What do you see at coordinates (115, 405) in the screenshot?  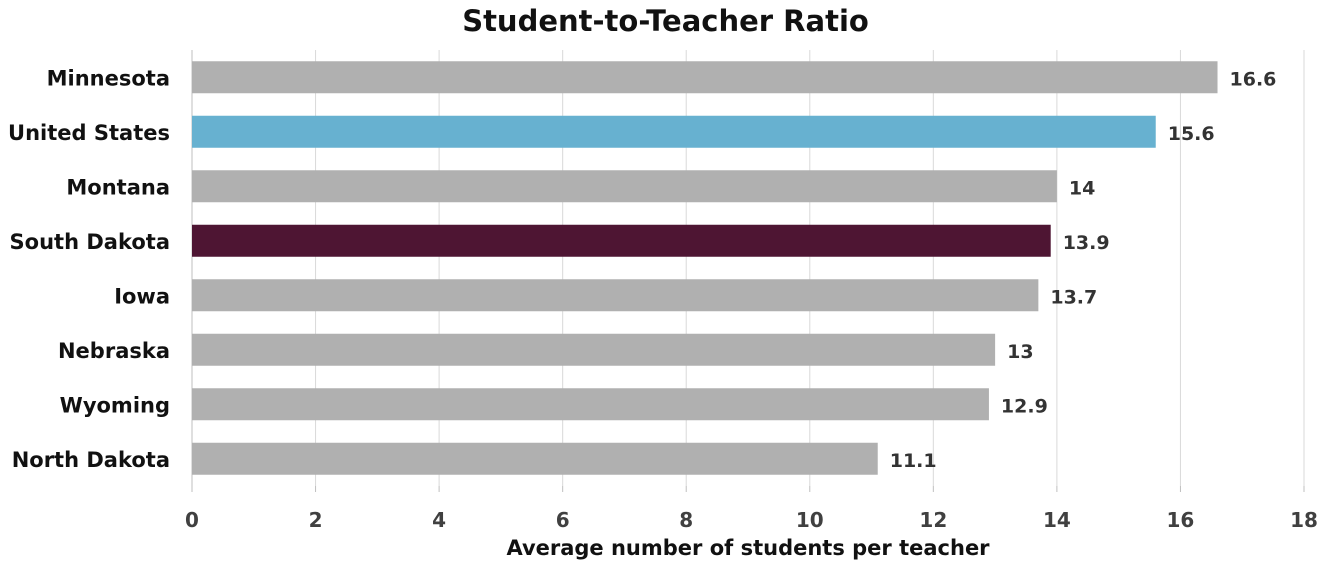 I see `category-label: Wyoming` at bounding box center [115, 405].